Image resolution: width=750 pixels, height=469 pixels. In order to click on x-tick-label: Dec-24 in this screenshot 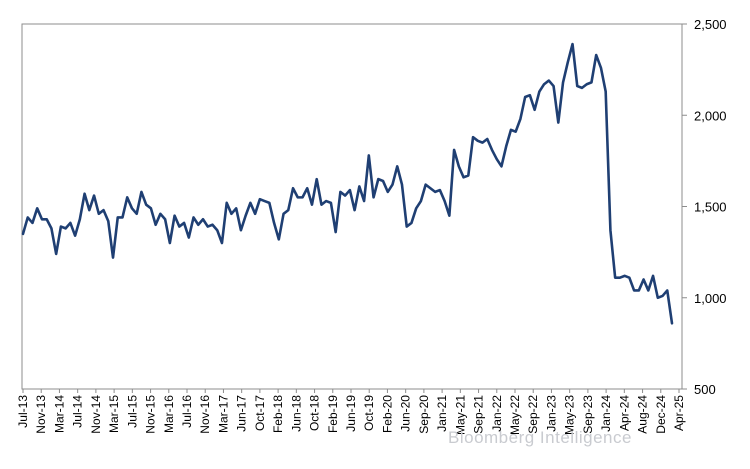, I will do `click(661, 414)`.